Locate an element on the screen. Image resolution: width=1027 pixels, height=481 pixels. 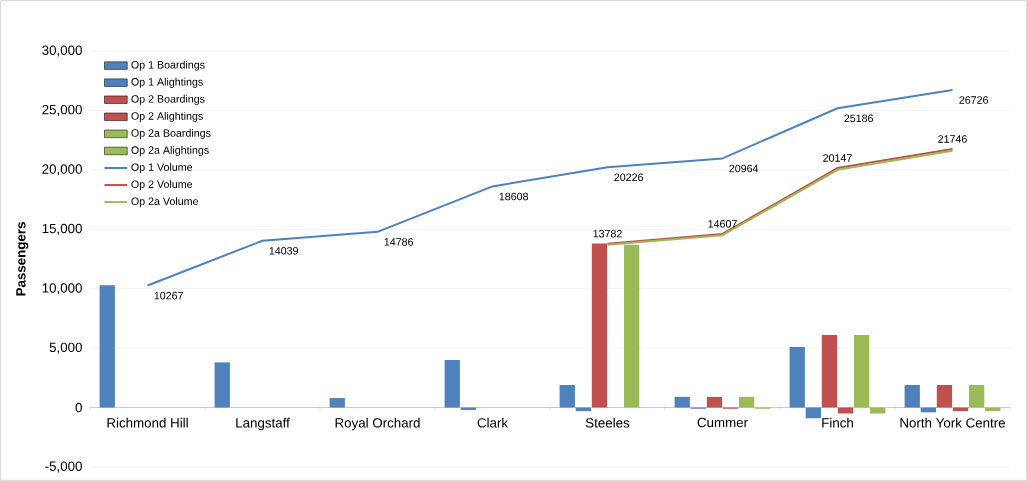
legend-label: Op 2 Alightings is located at coordinates (167, 116).